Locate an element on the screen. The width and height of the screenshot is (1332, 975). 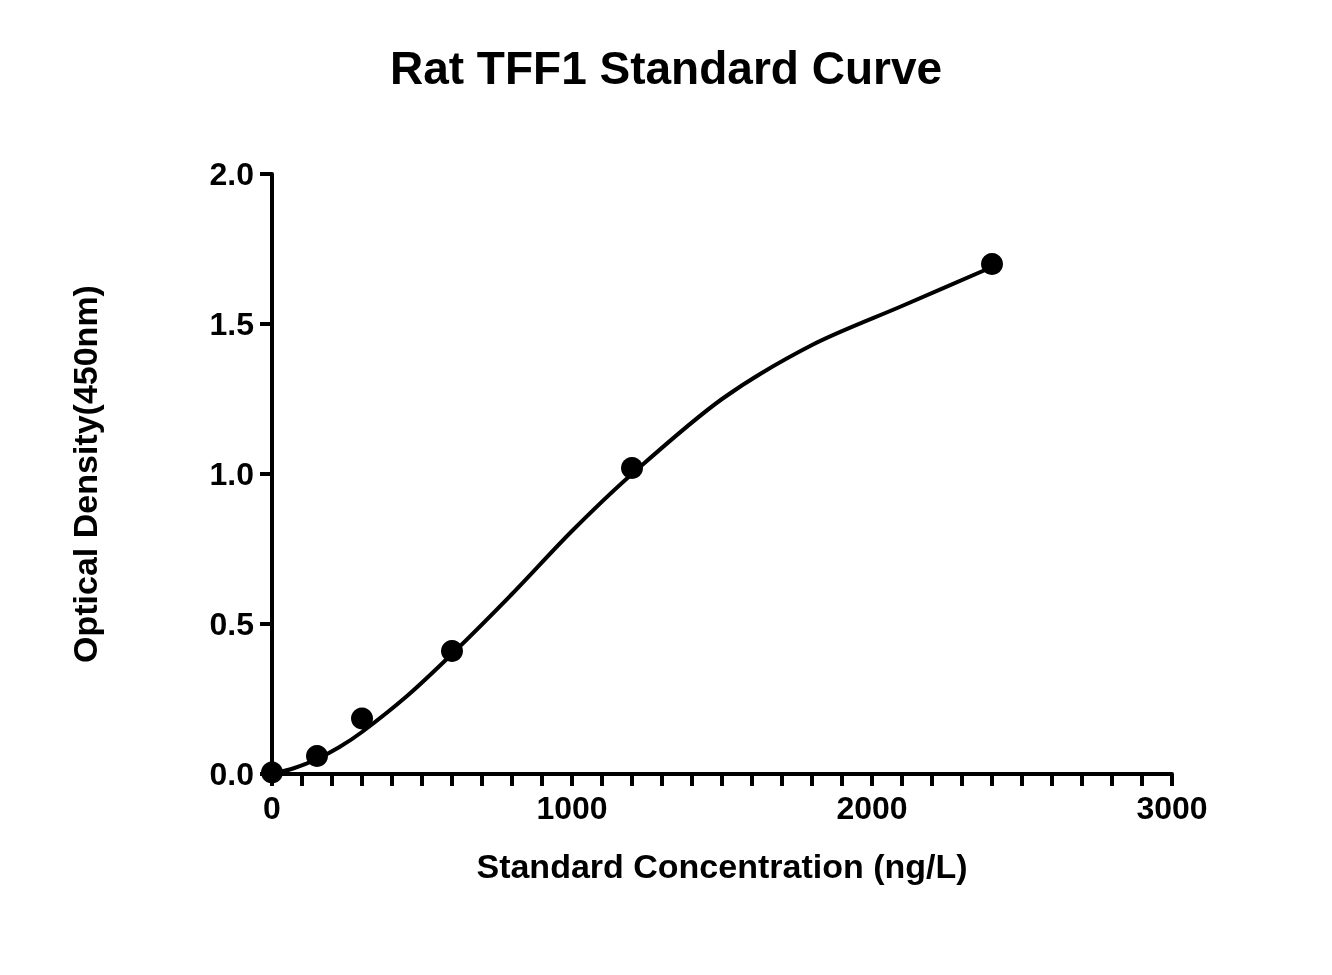
y-tick-label: 1.5 is located at coordinates (231, 324).